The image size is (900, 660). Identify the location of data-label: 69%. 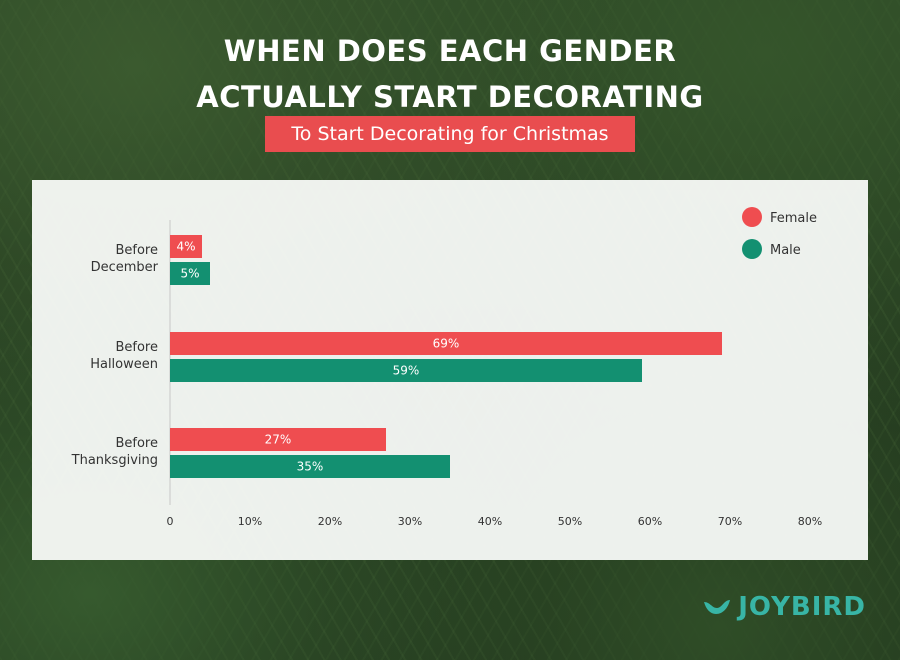
(446, 344).